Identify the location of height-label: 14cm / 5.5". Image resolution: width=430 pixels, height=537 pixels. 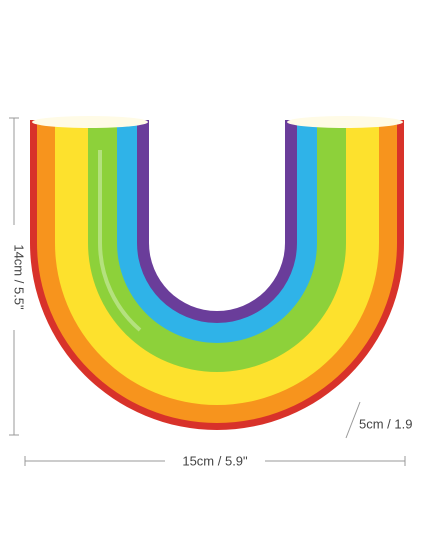
(19, 277).